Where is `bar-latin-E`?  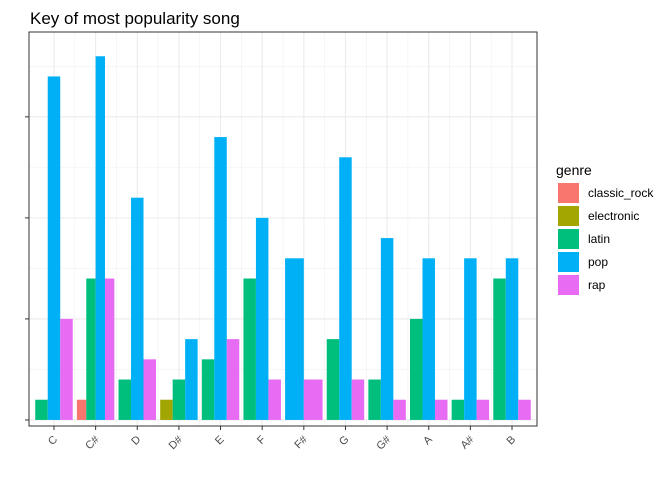 bar-latin-E is located at coordinates (208, 389).